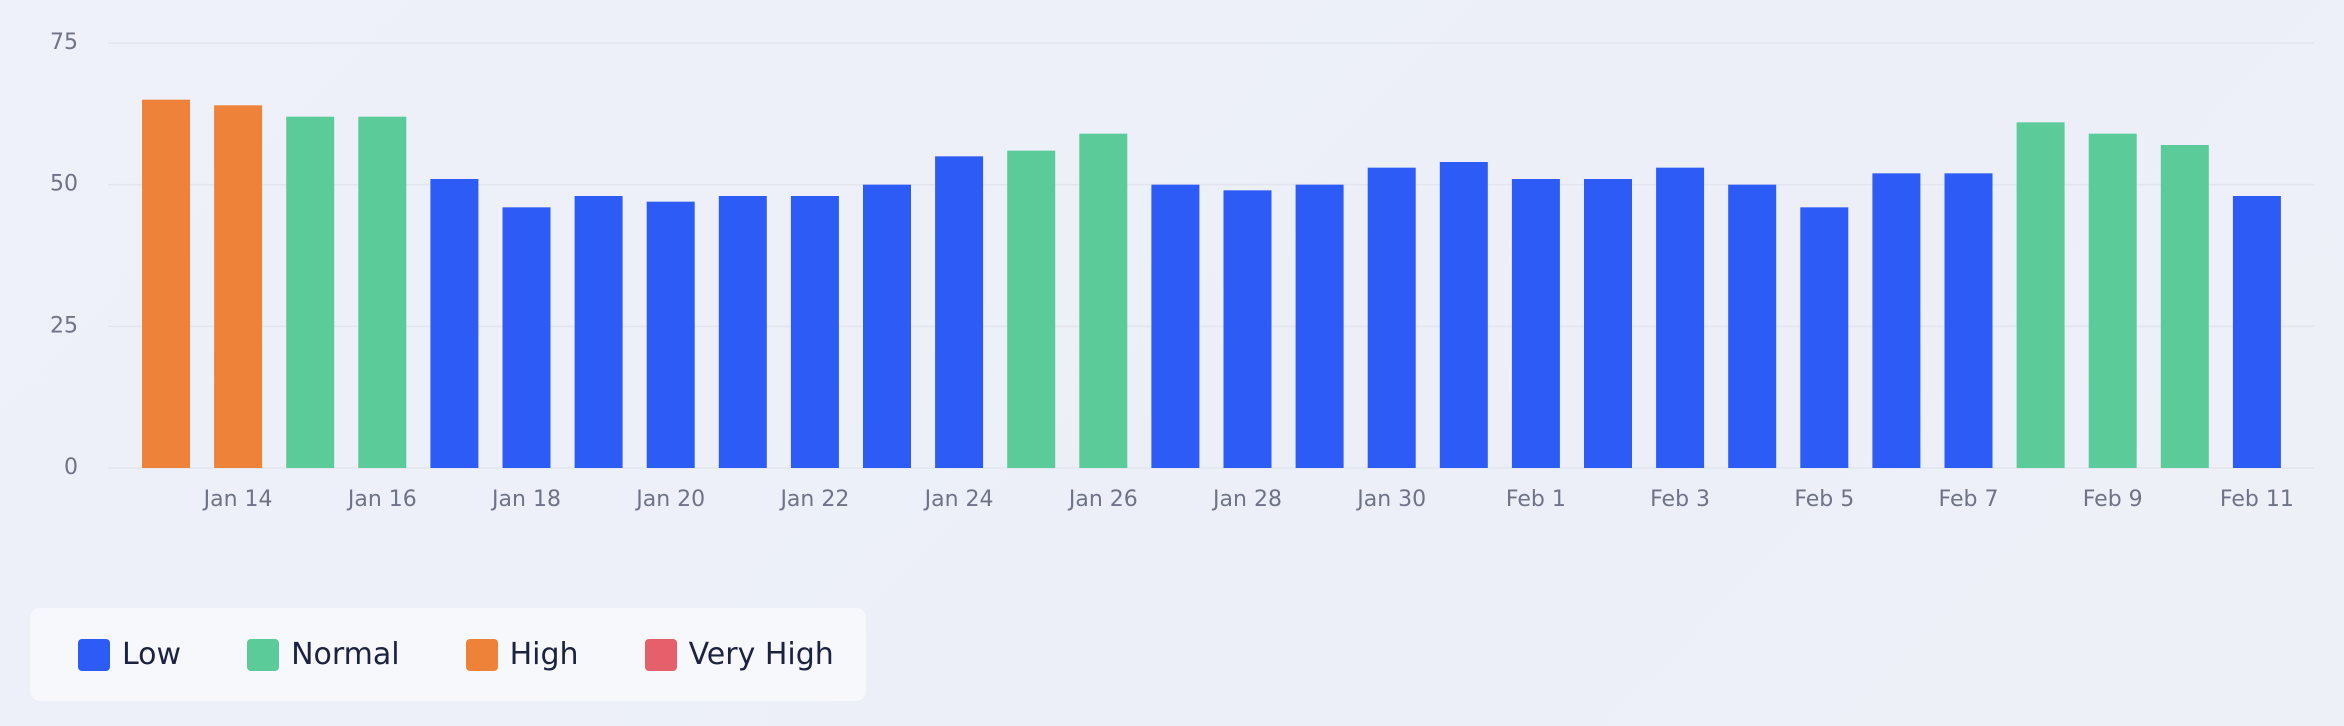  I want to click on legend-item: Very High, so click(739, 654).